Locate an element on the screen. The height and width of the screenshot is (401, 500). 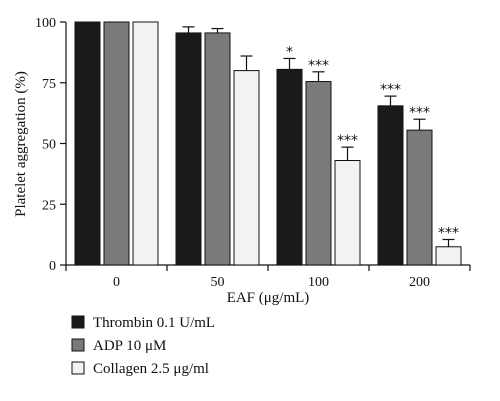
y-tick-label: 25 is located at coordinates (49, 205).